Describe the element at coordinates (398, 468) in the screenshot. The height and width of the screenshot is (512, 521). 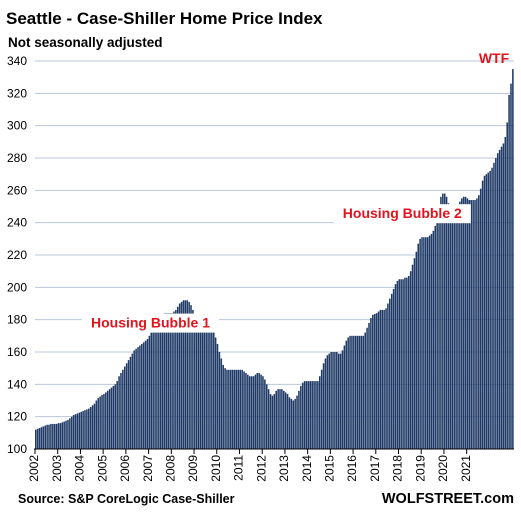
I see `x-tick-label: 2018` at that location.